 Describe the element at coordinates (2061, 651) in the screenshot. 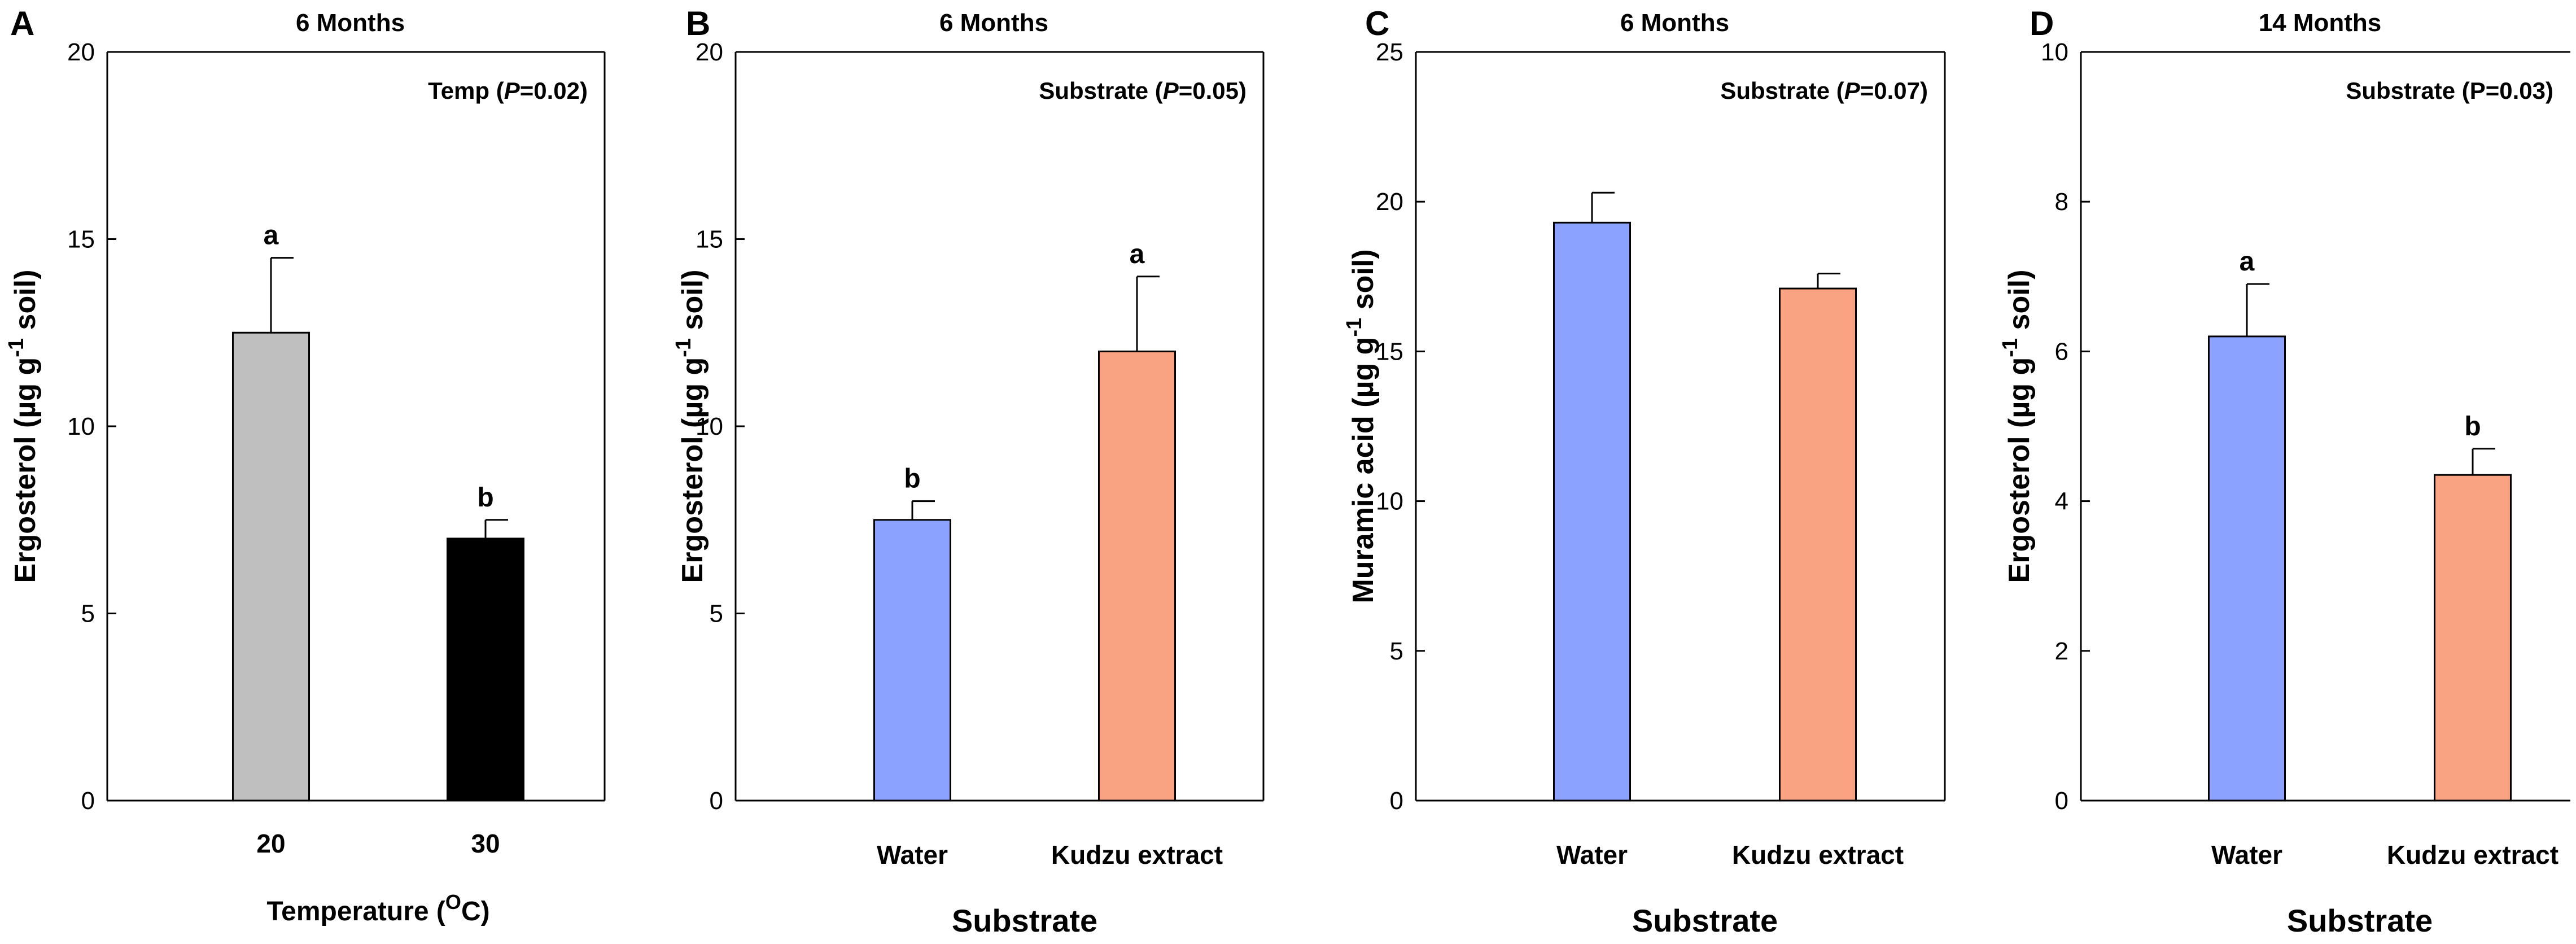

I see `y-tick-label: 2` at that location.